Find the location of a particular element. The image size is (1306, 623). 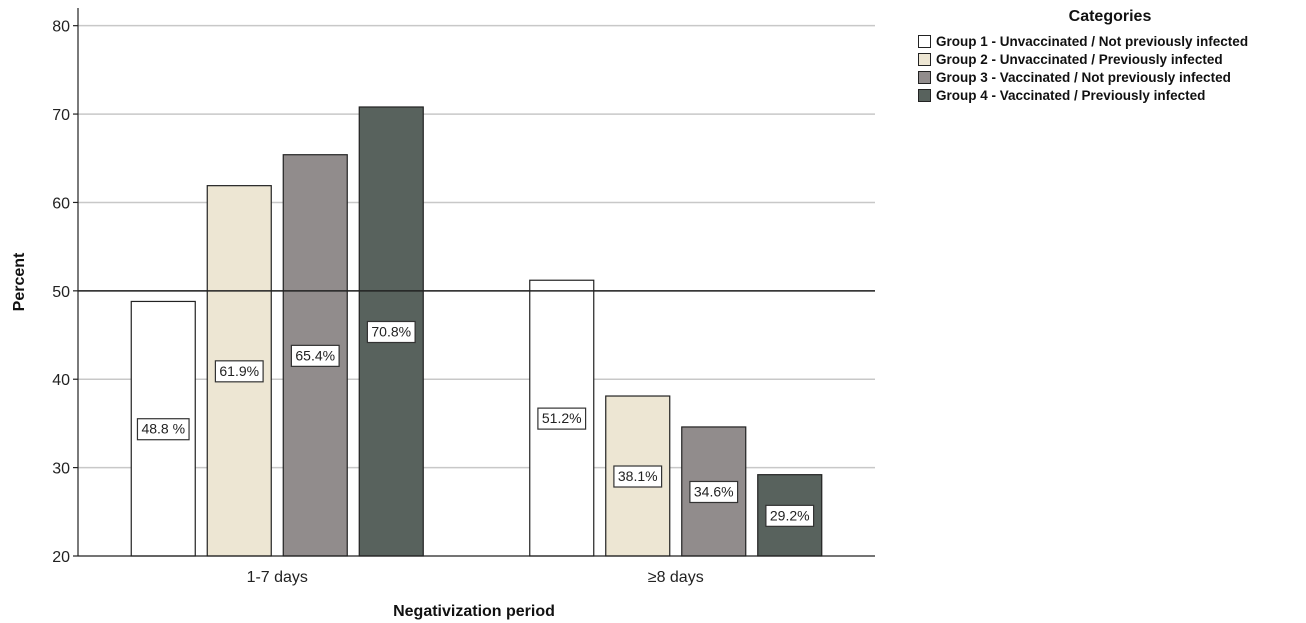

data-label: 29.2% is located at coordinates (790, 515).